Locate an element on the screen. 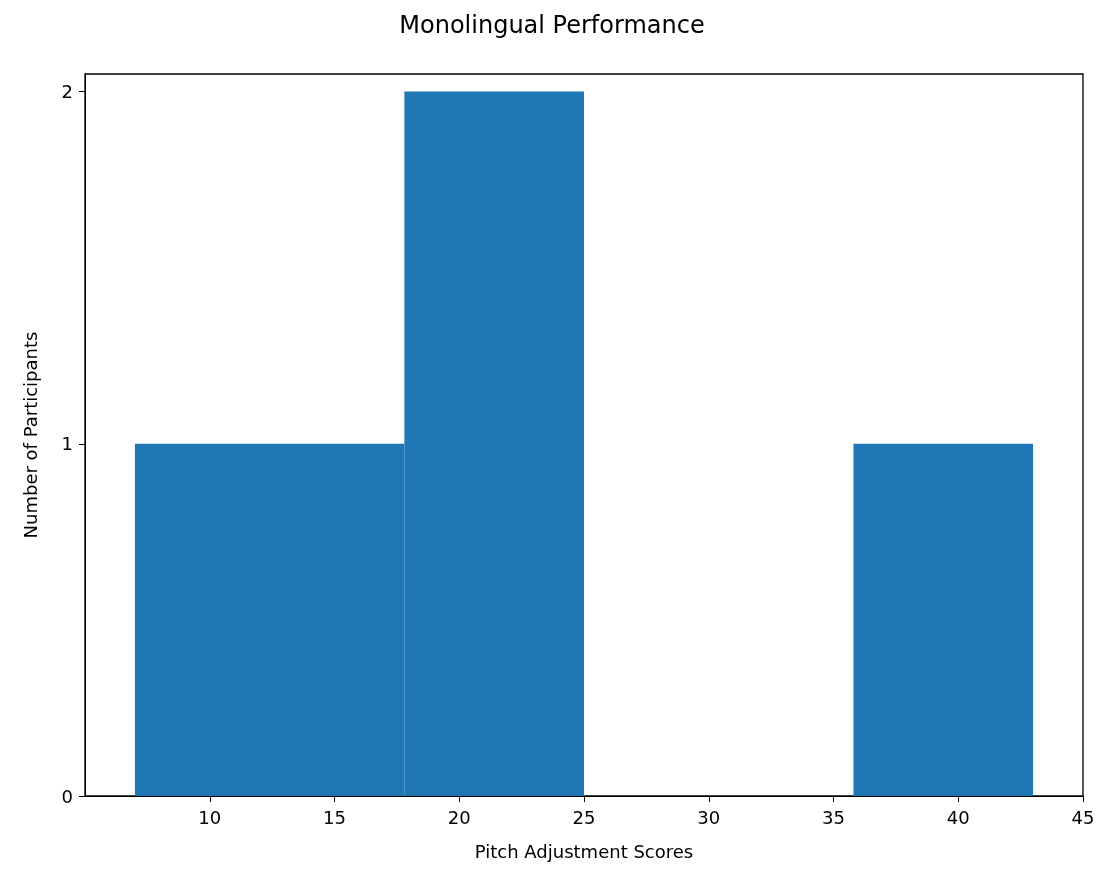 Image resolution: width=1104 pixels, height=886 pixels. x-tick-label: 45 is located at coordinates (1083, 817).